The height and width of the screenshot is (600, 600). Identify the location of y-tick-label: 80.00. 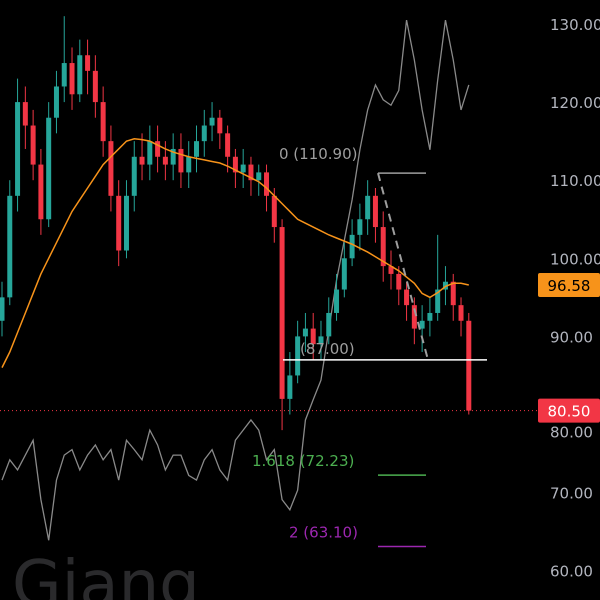
(571, 433).